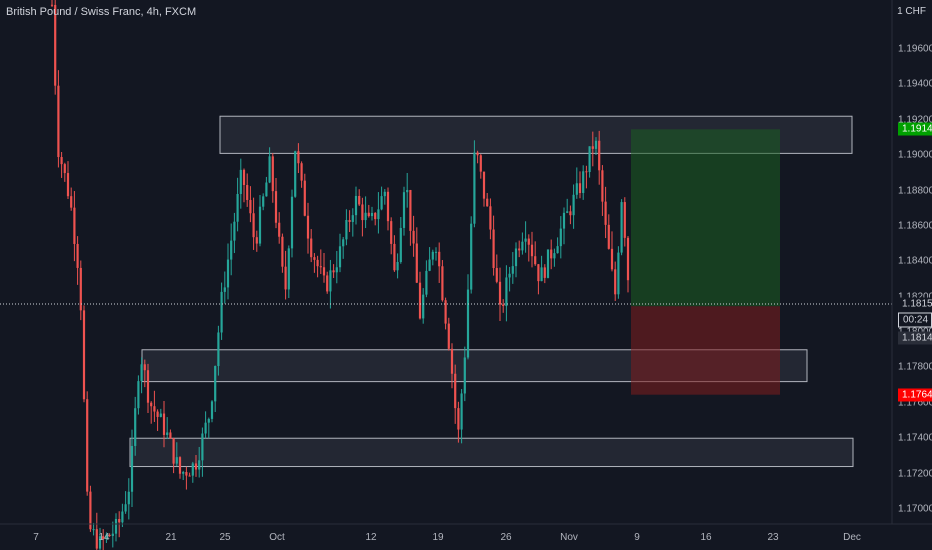 This screenshot has height=550, width=932. I want to click on price-tick-label: 1.18800, so click(915, 191).